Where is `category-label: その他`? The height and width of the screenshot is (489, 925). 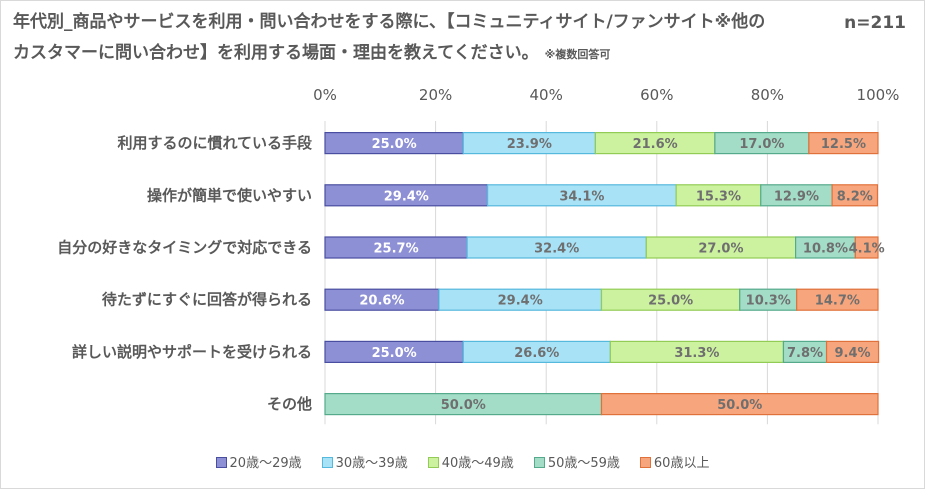
category-label: その他 is located at coordinates (289, 404).